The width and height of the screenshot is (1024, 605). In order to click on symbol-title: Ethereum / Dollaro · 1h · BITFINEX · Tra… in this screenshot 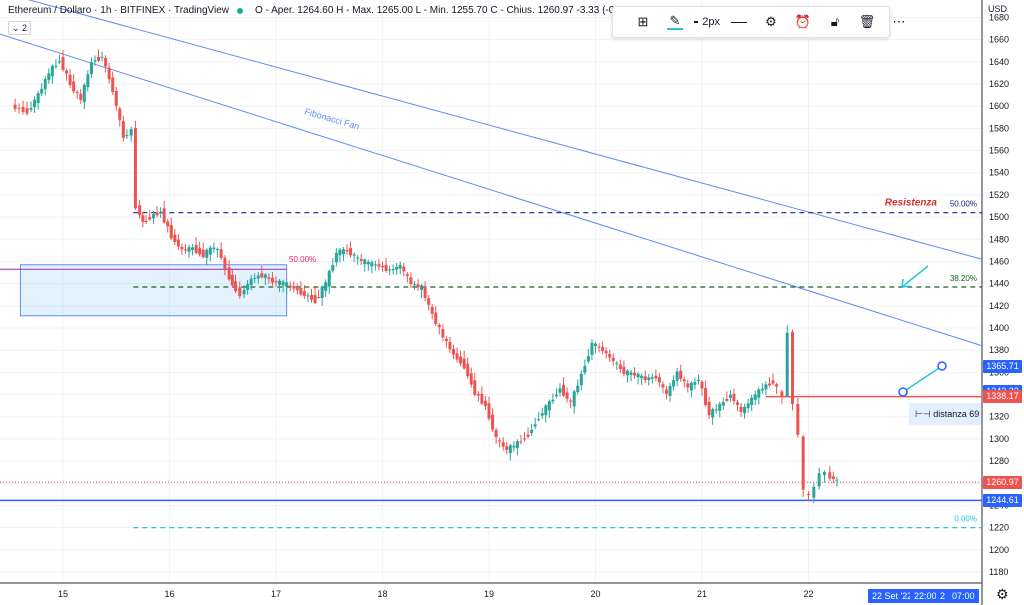, I will do `click(119, 10)`.